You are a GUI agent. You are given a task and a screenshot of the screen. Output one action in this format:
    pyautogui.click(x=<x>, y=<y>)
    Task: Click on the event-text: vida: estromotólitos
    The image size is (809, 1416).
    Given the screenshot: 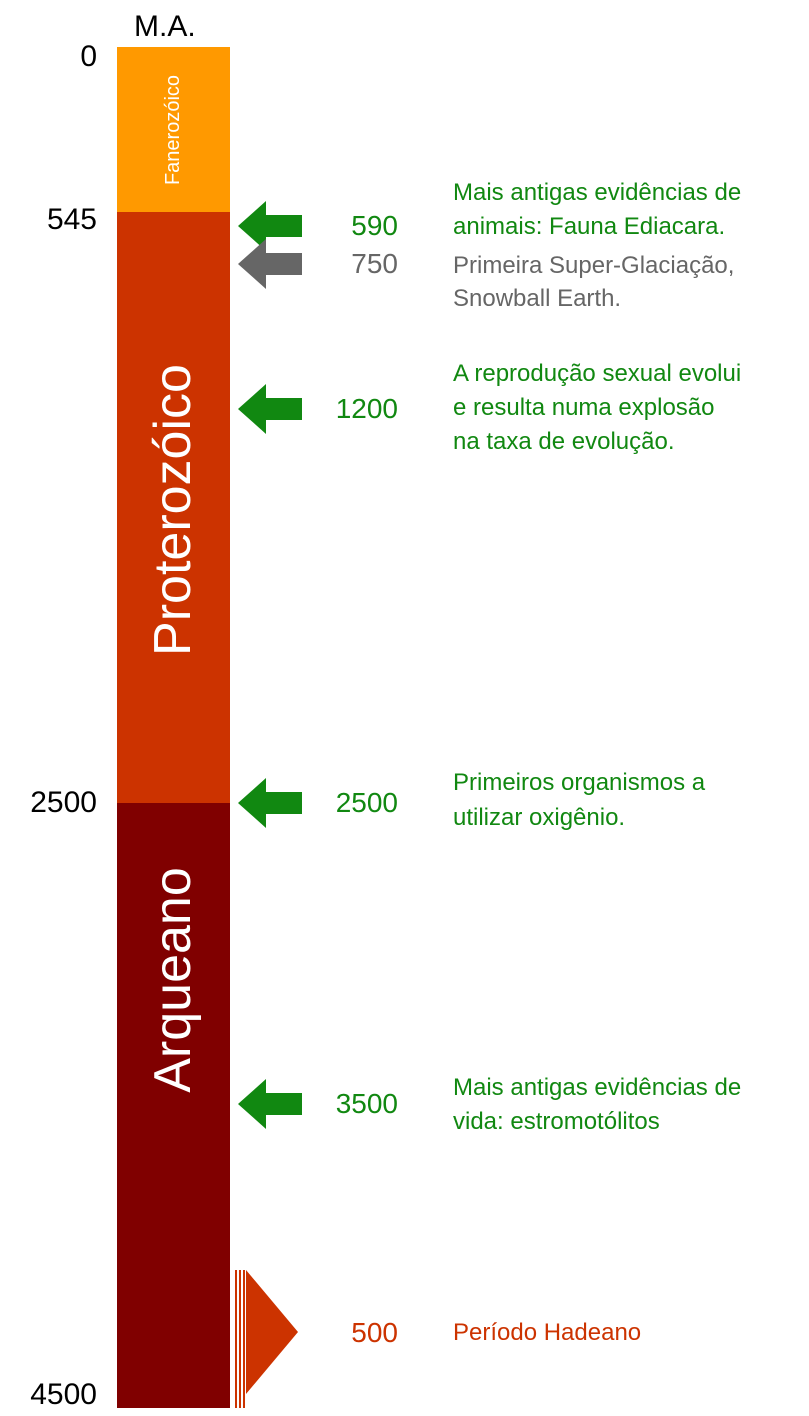 What is the action you would take?
    pyautogui.click(x=556, y=1121)
    